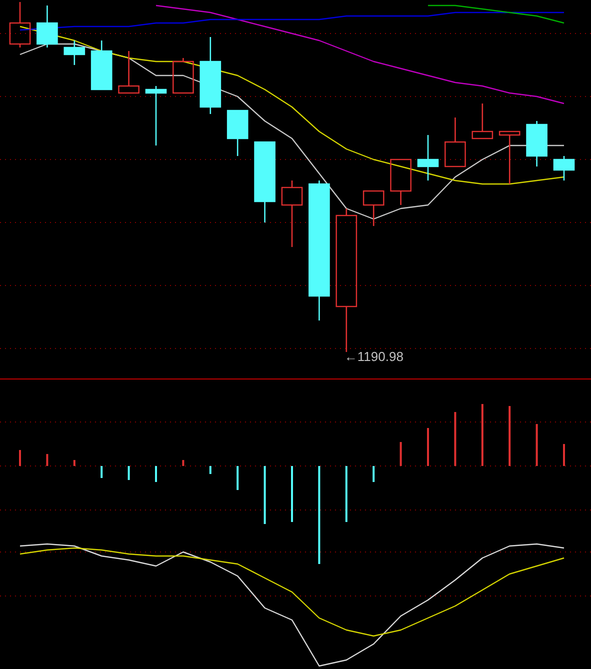 The height and width of the screenshot is (669, 591). What do you see at coordinates (374, 356) in the screenshot?
I see `annotation: ←1190.98` at bounding box center [374, 356].